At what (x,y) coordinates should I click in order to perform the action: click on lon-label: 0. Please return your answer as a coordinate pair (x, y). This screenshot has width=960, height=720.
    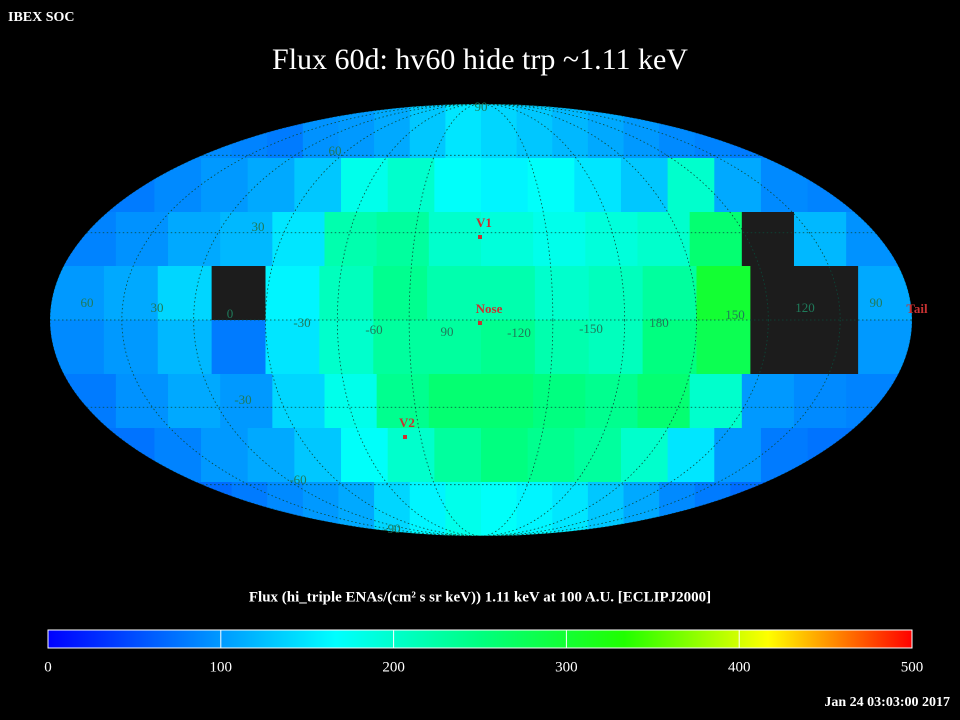
    Looking at the image, I should click on (230, 313).